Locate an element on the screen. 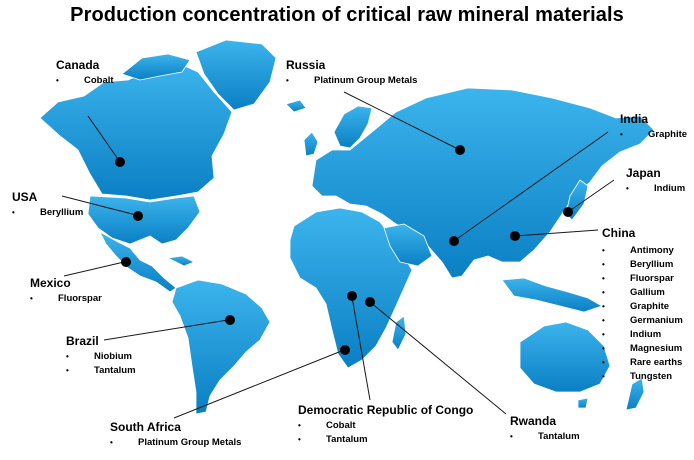  land-iceland is located at coordinates (296, 106).